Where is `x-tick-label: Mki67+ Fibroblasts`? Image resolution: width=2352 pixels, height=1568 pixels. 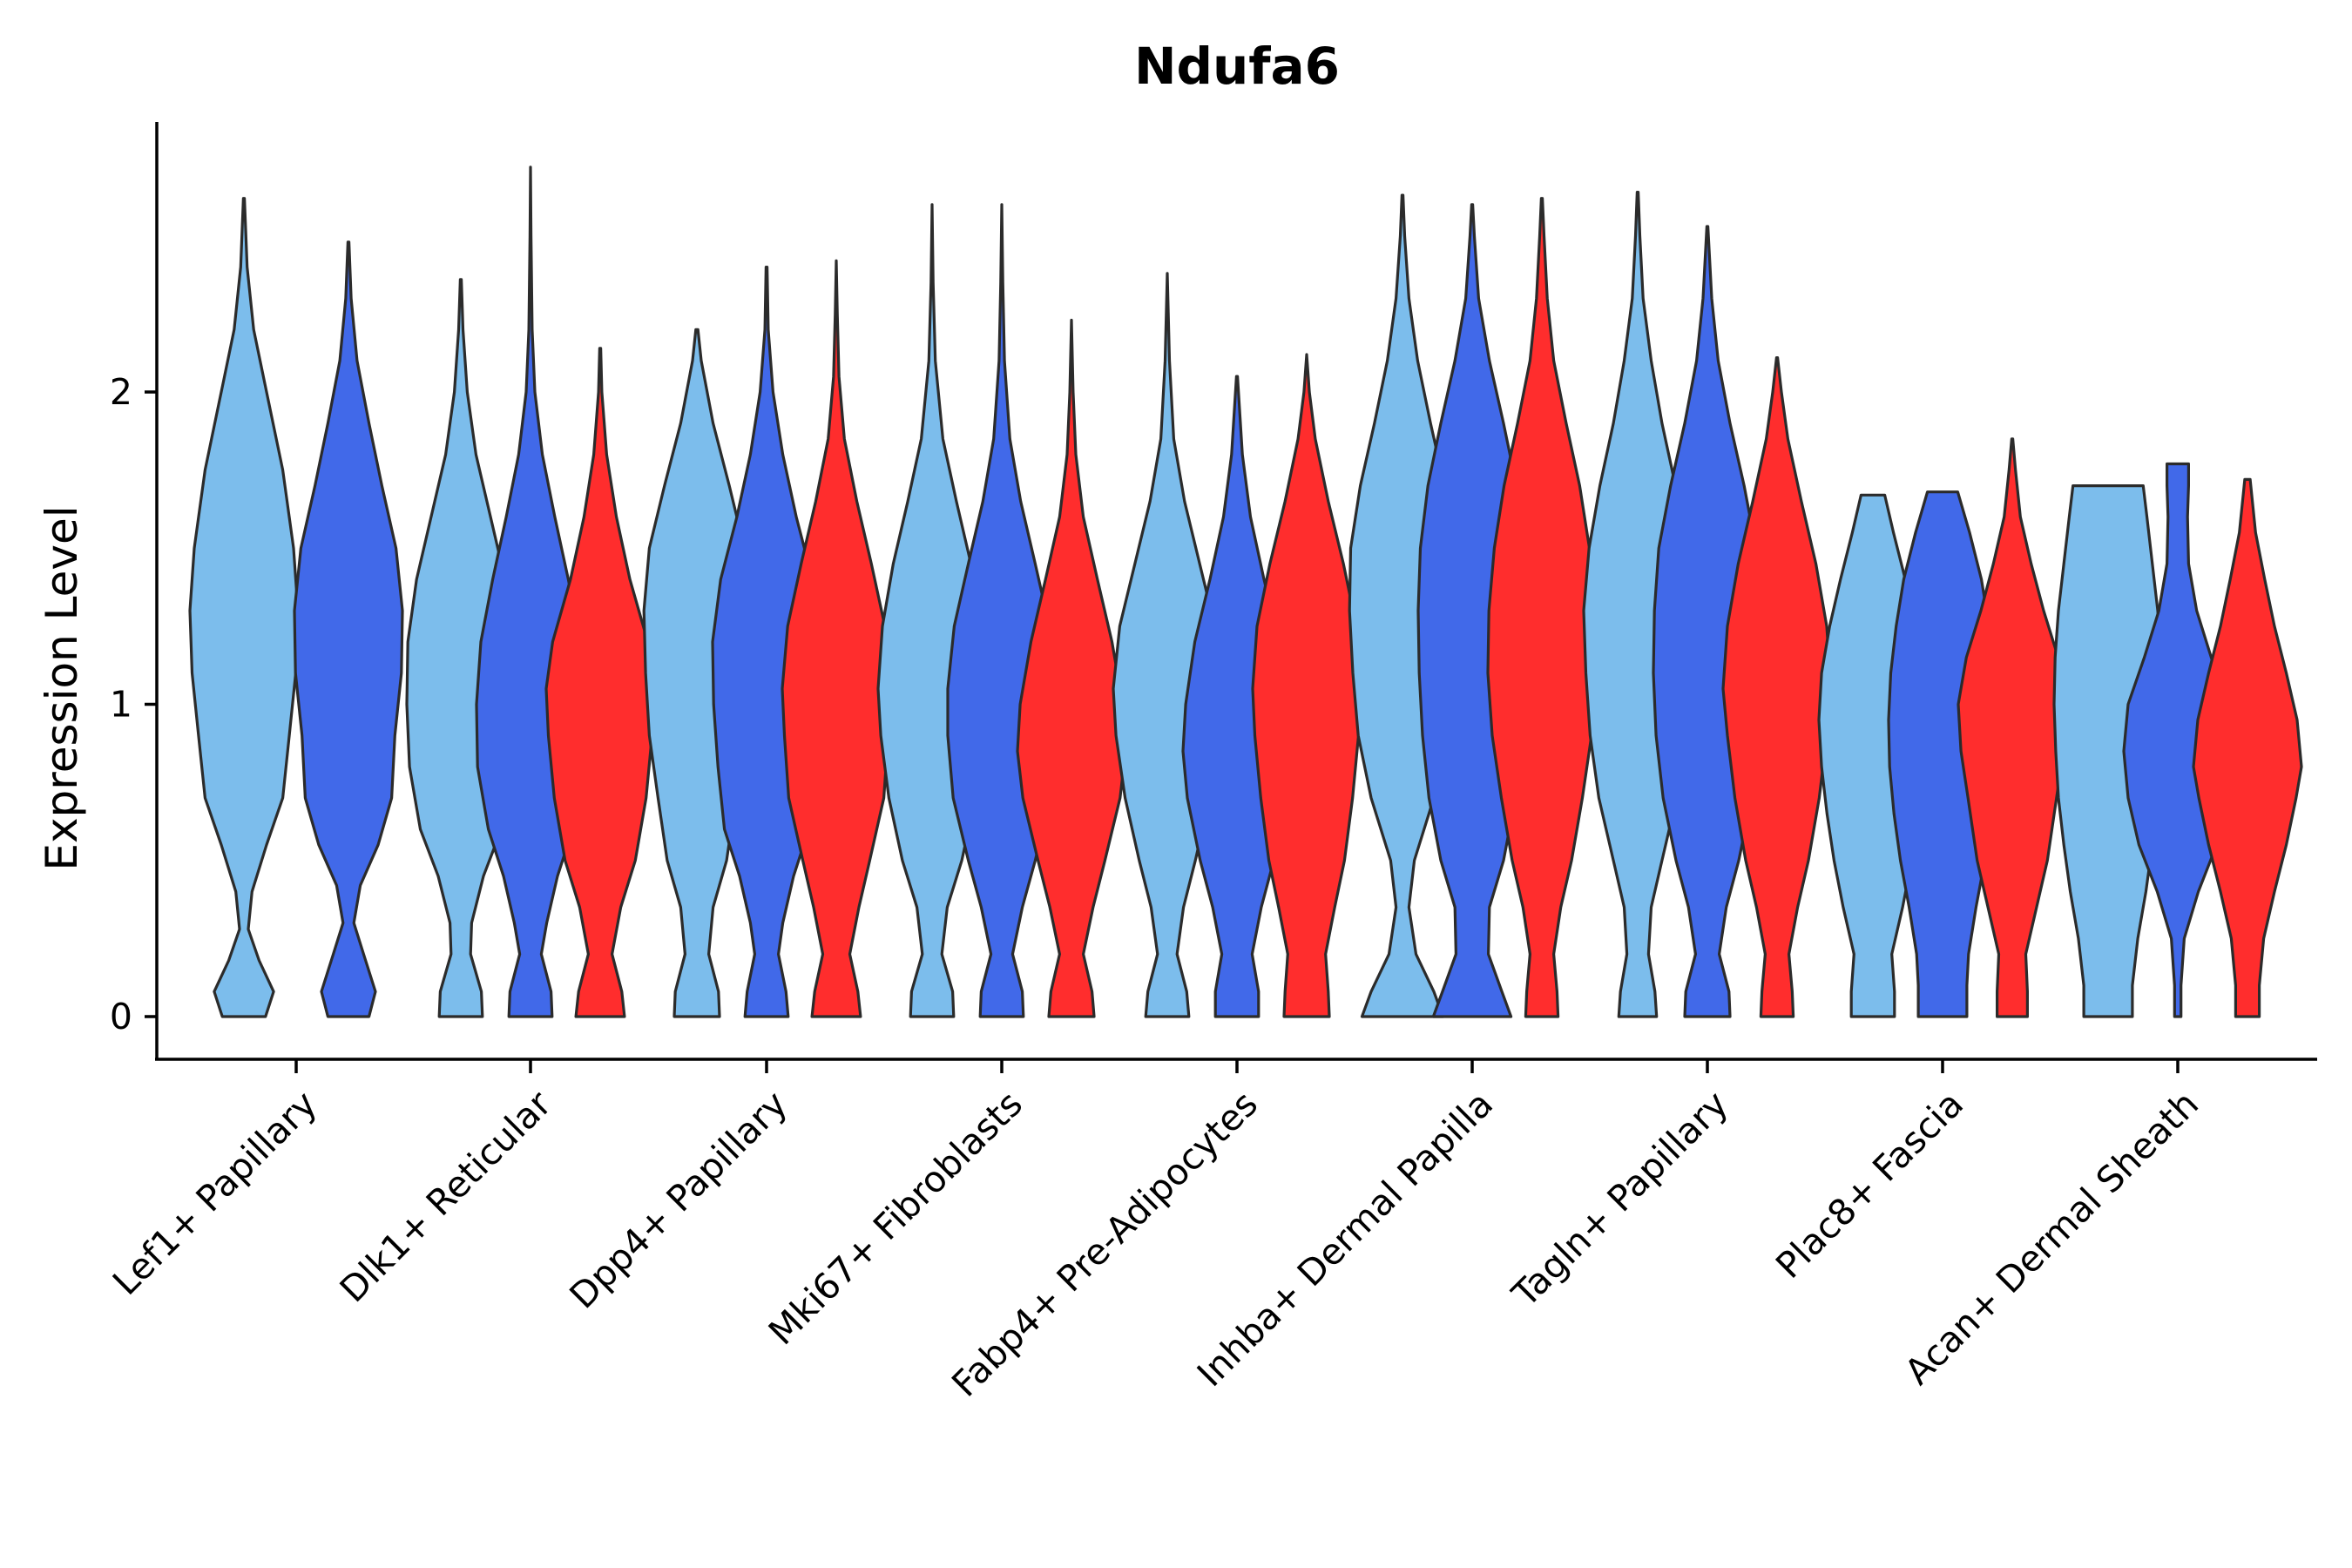 x-tick-label: Mki67+ Fibroblasts is located at coordinates (896, 1218).